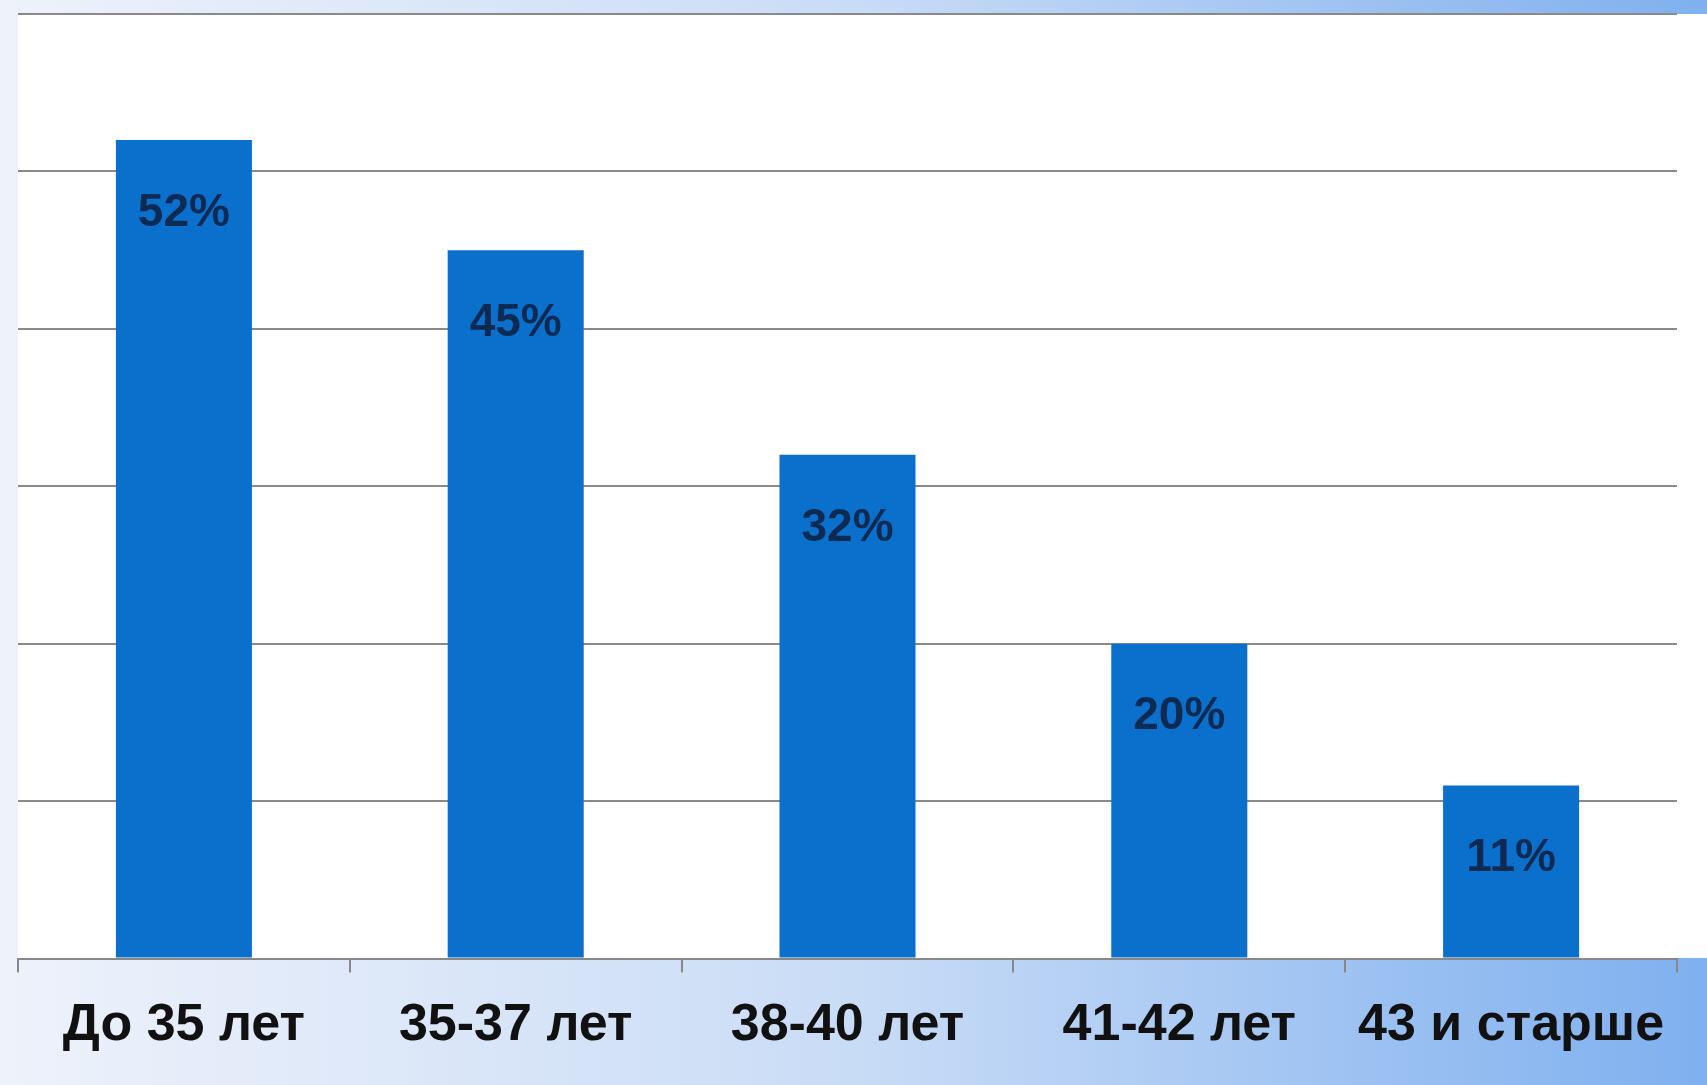 The width and height of the screenshot is (1707, 1085). What do you see at coordinates (847, 524) in the screenshot?
I see `data-label: 32%` at bounding box center [847, 524].